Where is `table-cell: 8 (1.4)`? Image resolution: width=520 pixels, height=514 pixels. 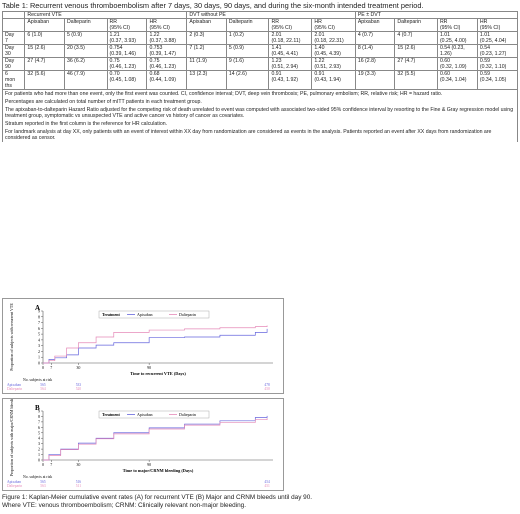 table-cell: 8 (1.4) is located at coordinates (375, 51).